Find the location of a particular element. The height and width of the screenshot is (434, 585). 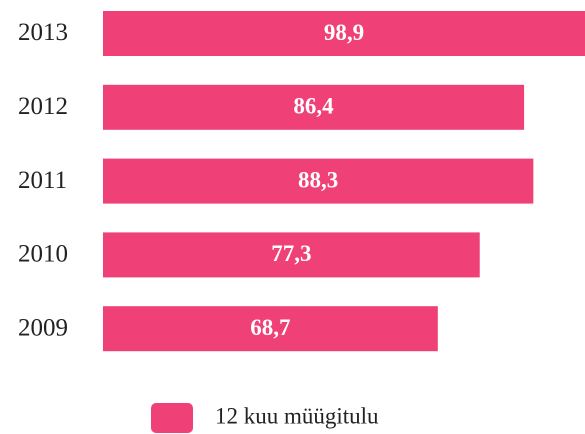

category-label: 2013 is located at coordinates (43, 32).